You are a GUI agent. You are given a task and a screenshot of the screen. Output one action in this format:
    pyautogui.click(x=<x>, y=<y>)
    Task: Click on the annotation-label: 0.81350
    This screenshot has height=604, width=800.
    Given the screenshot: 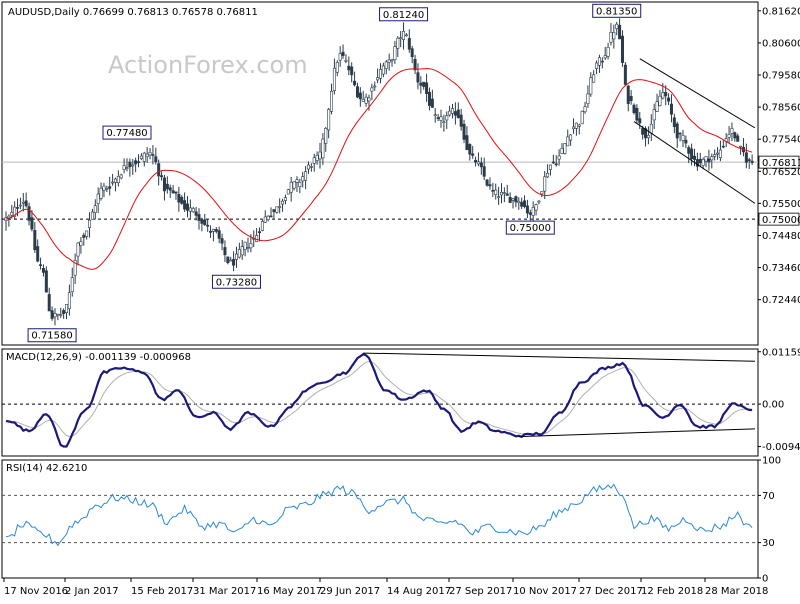 What is the action you would take?
    pyautogui.click(x=616, y=11)
    